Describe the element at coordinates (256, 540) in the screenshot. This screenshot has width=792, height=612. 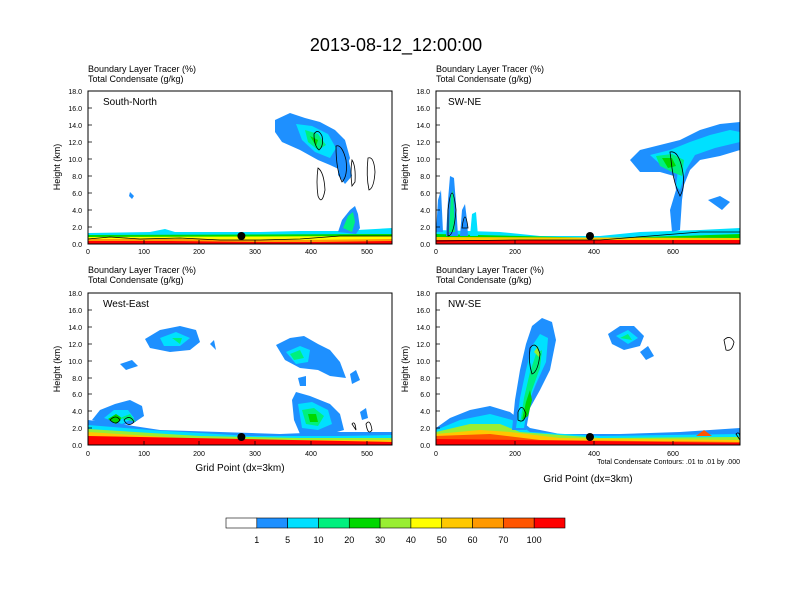
I see `colorbar-label: 1` at that location.